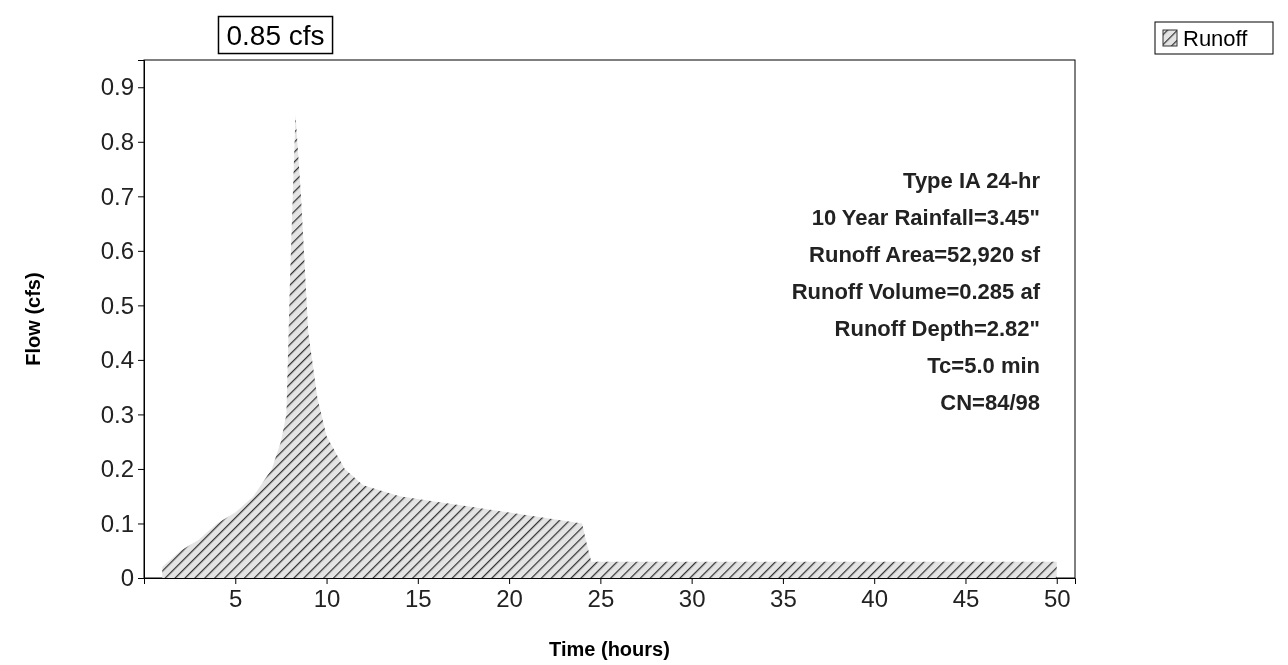  Describe the element at coordinates (601, 599) in the screenshot. I see `x-tick-label: 25` at that location.